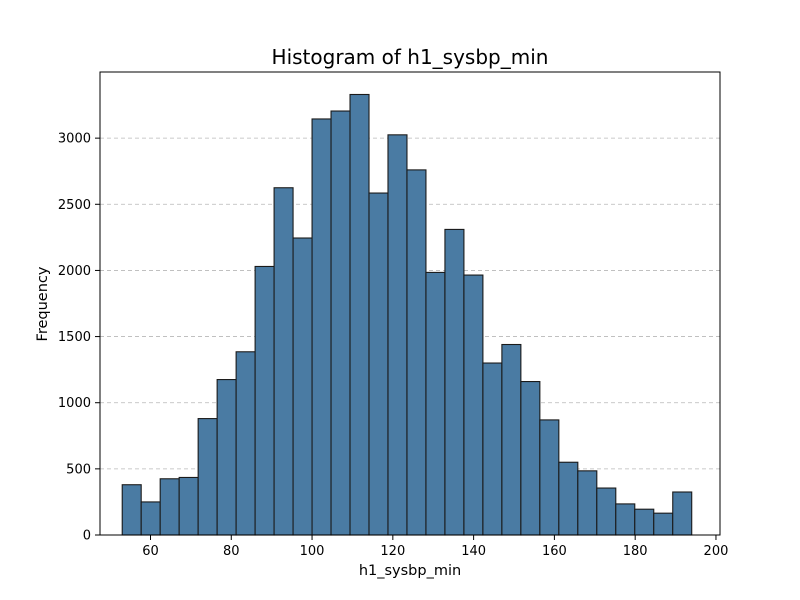 The image size is (800, 600). What do you see at coordinates (410, 57) in the screenshot?
I see `chart-title: Histogram of h1_sysbp_min` at bounding box center [410, 57].